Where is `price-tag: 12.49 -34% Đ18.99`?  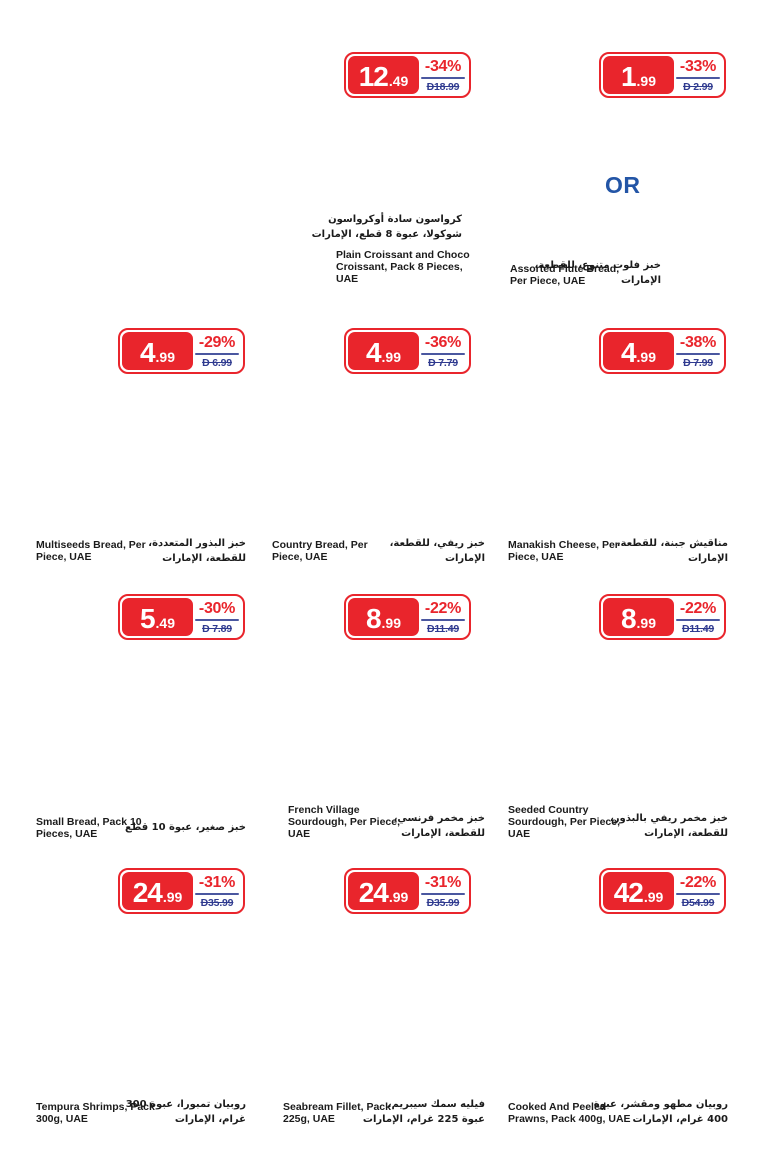 price-tag: 12.49 -34% Đ18.99 is located at coordinates (407, 75).